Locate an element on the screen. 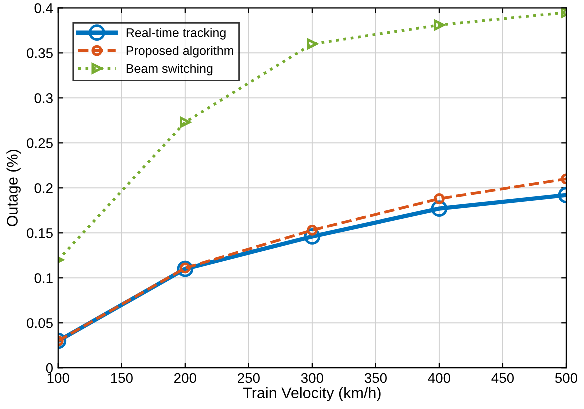  x-tick-label: 500 is located at coordinates (566, 378).